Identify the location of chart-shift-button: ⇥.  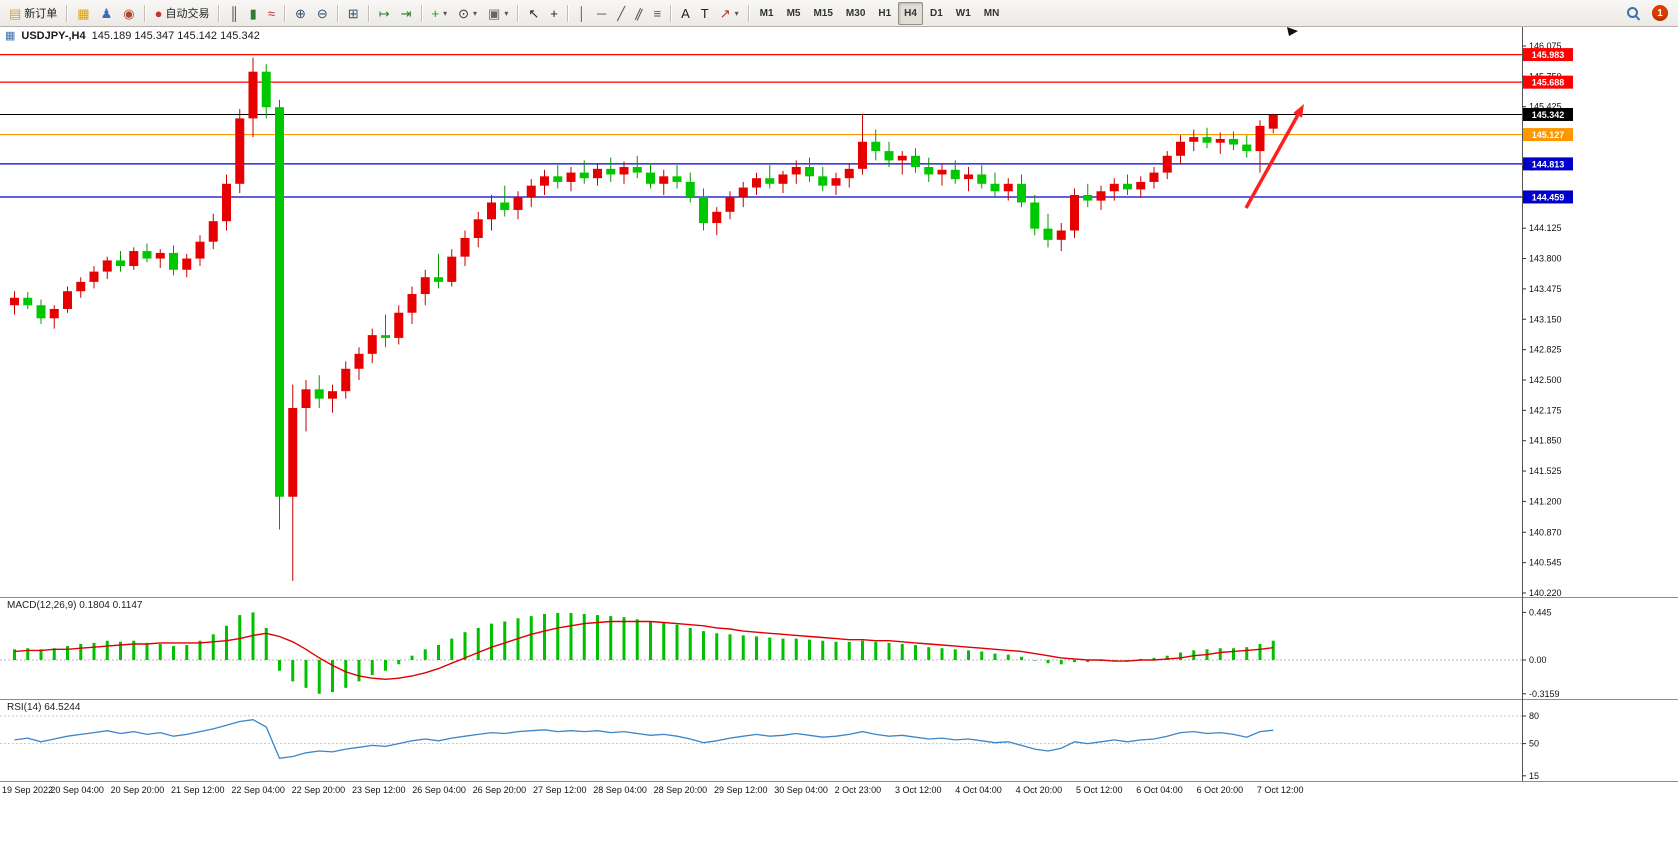
(406, 13).